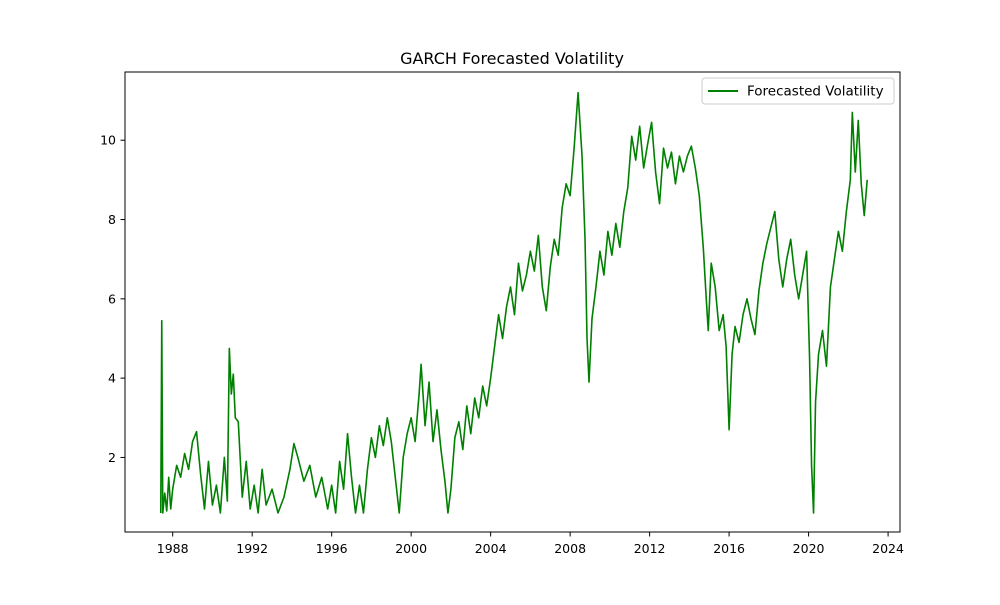 The image size is (1000, 605). I want to click on y-tick-label: 6, so click(112, 298).